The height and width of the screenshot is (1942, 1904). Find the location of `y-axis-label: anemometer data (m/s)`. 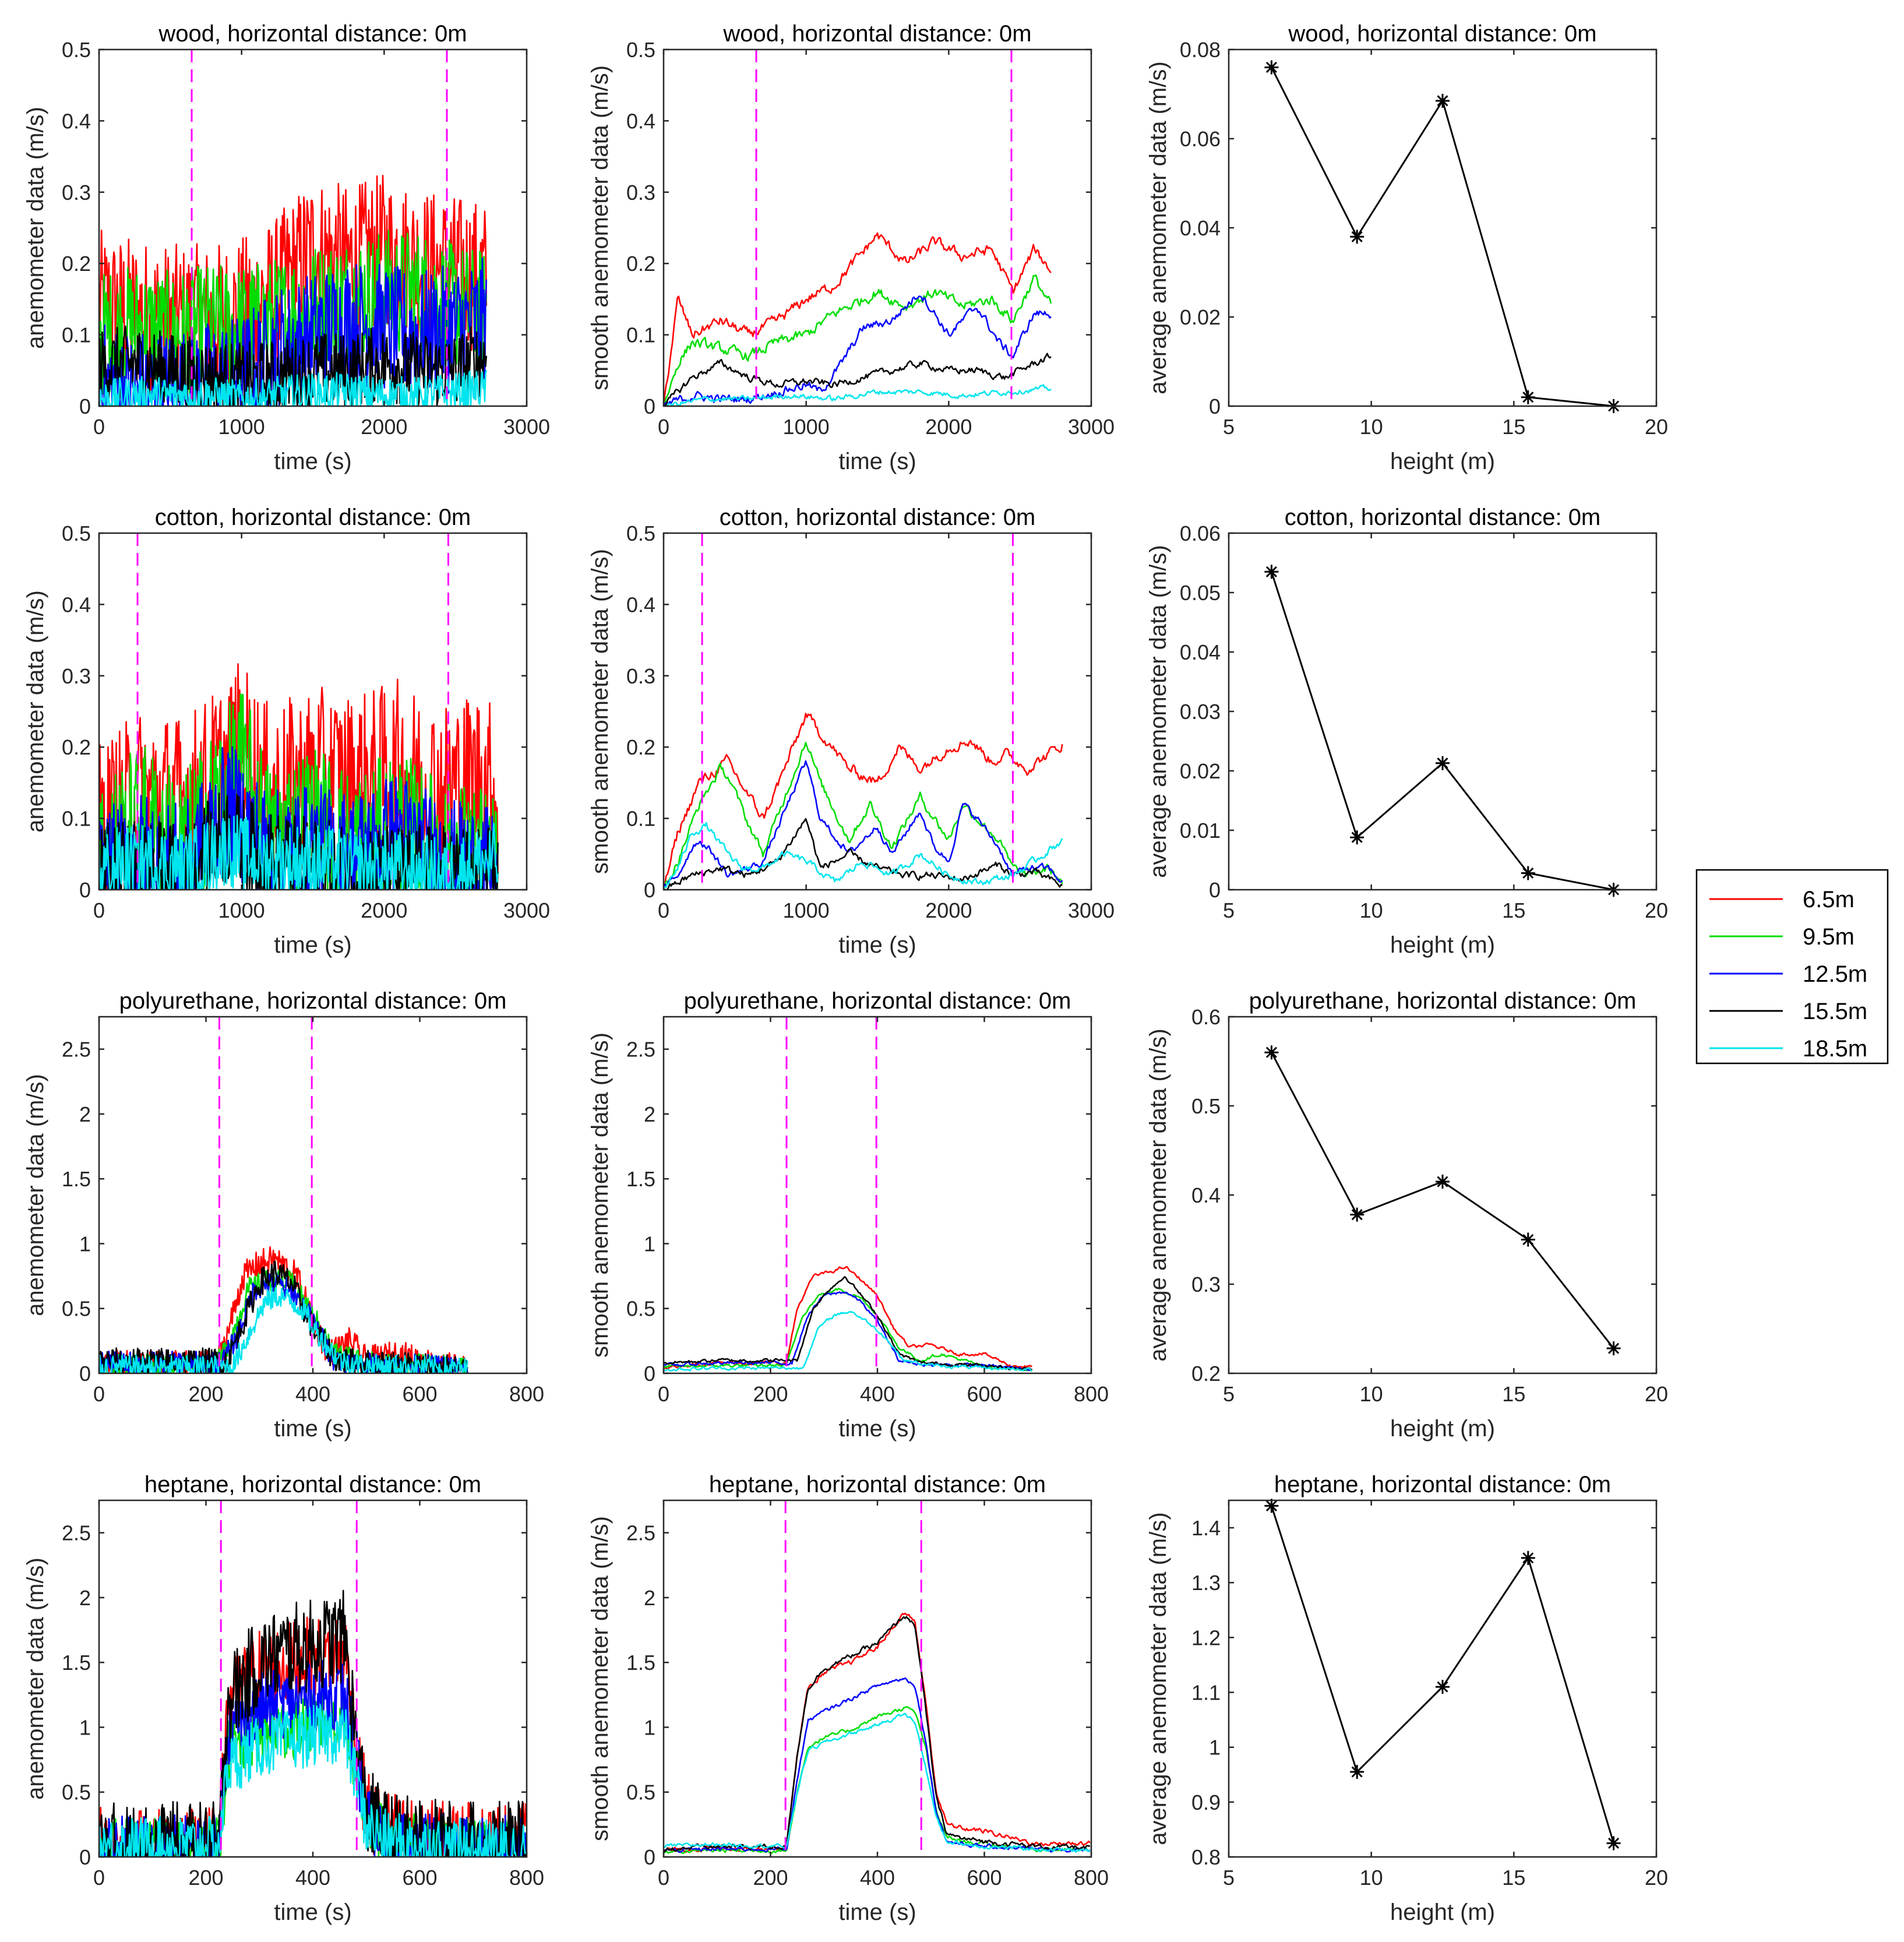

y-axis-label: anemometer data (m/s) is located at coordinates (35, 228).